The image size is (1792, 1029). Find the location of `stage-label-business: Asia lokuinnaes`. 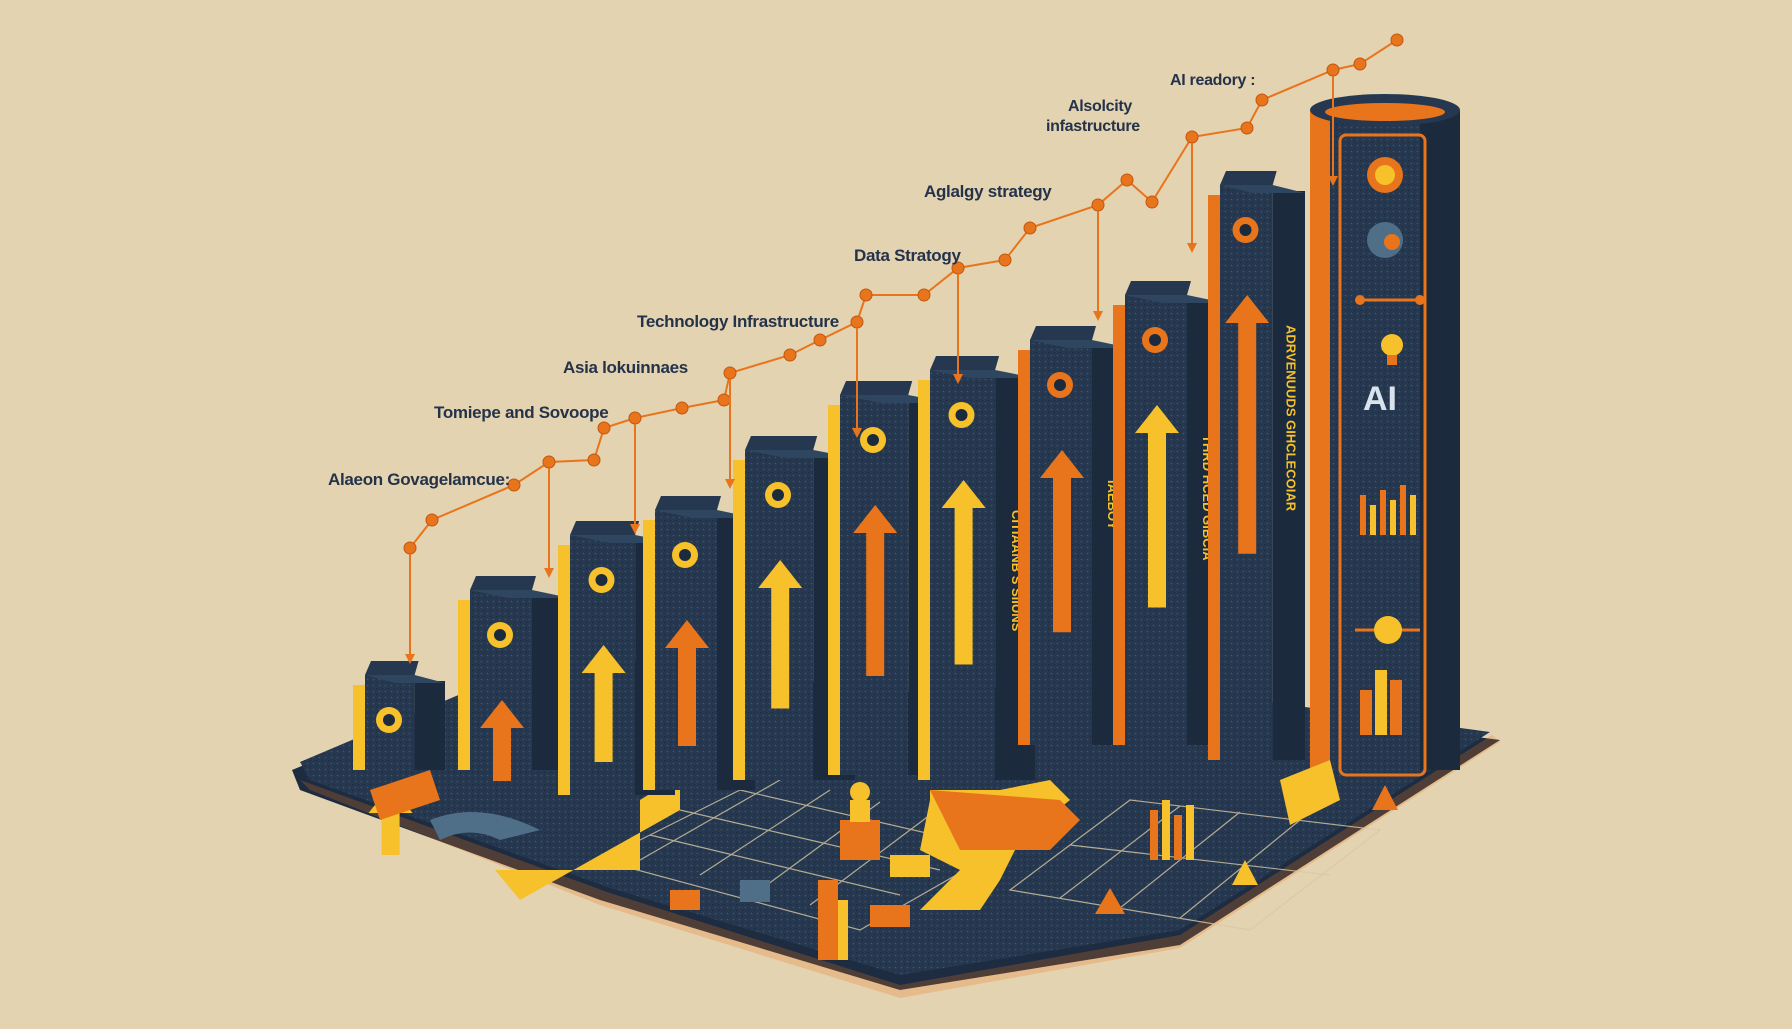

stage-label-business: Asia lokuinnaes is located at coordinates (625, 367).